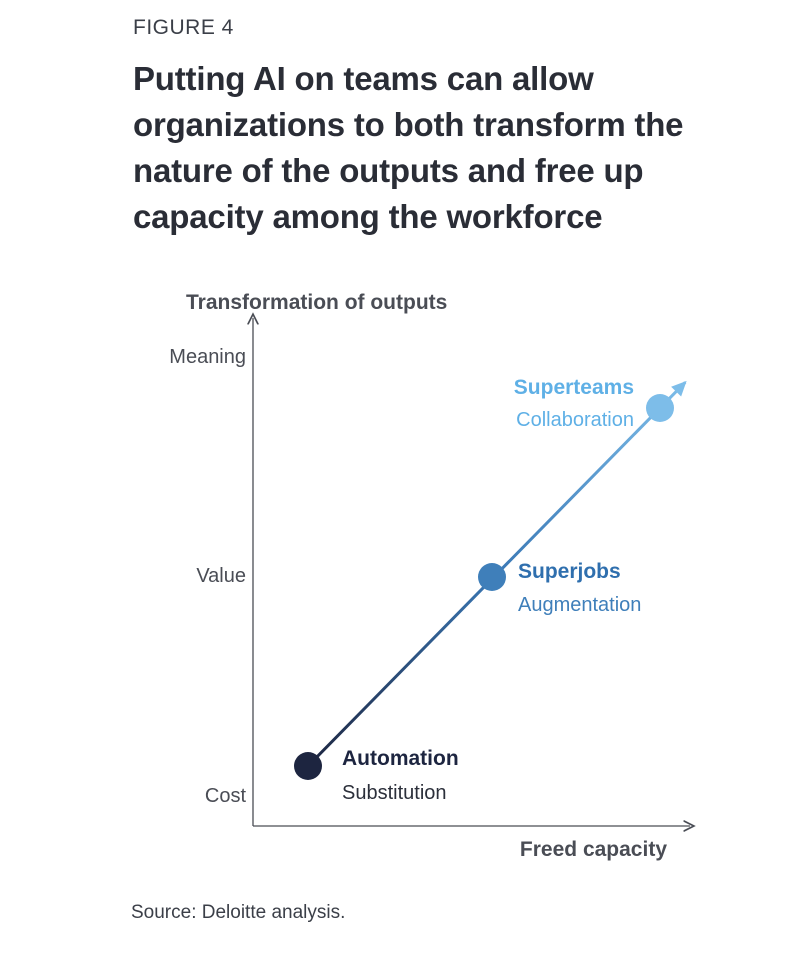 This screenshot has height=960, width=794. What do you see at coordinates (579, 605) in the screenshot?
I see `data-label-subtitle: Augmentation` at bounding box center [579, 605].